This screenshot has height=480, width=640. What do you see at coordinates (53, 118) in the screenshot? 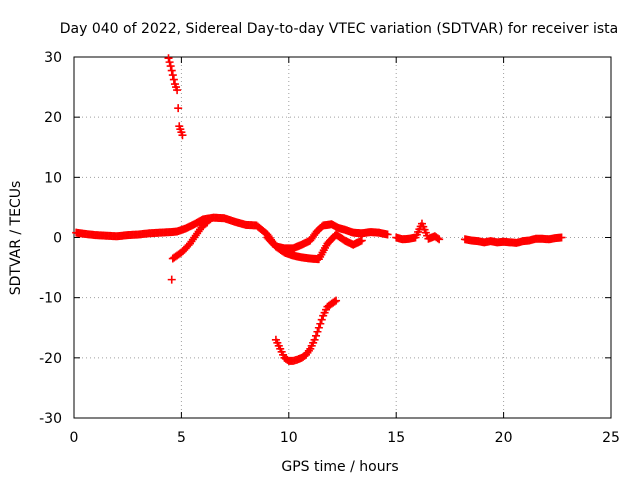
I see `y-tick-label: 20` at bounding box center [53, 118].